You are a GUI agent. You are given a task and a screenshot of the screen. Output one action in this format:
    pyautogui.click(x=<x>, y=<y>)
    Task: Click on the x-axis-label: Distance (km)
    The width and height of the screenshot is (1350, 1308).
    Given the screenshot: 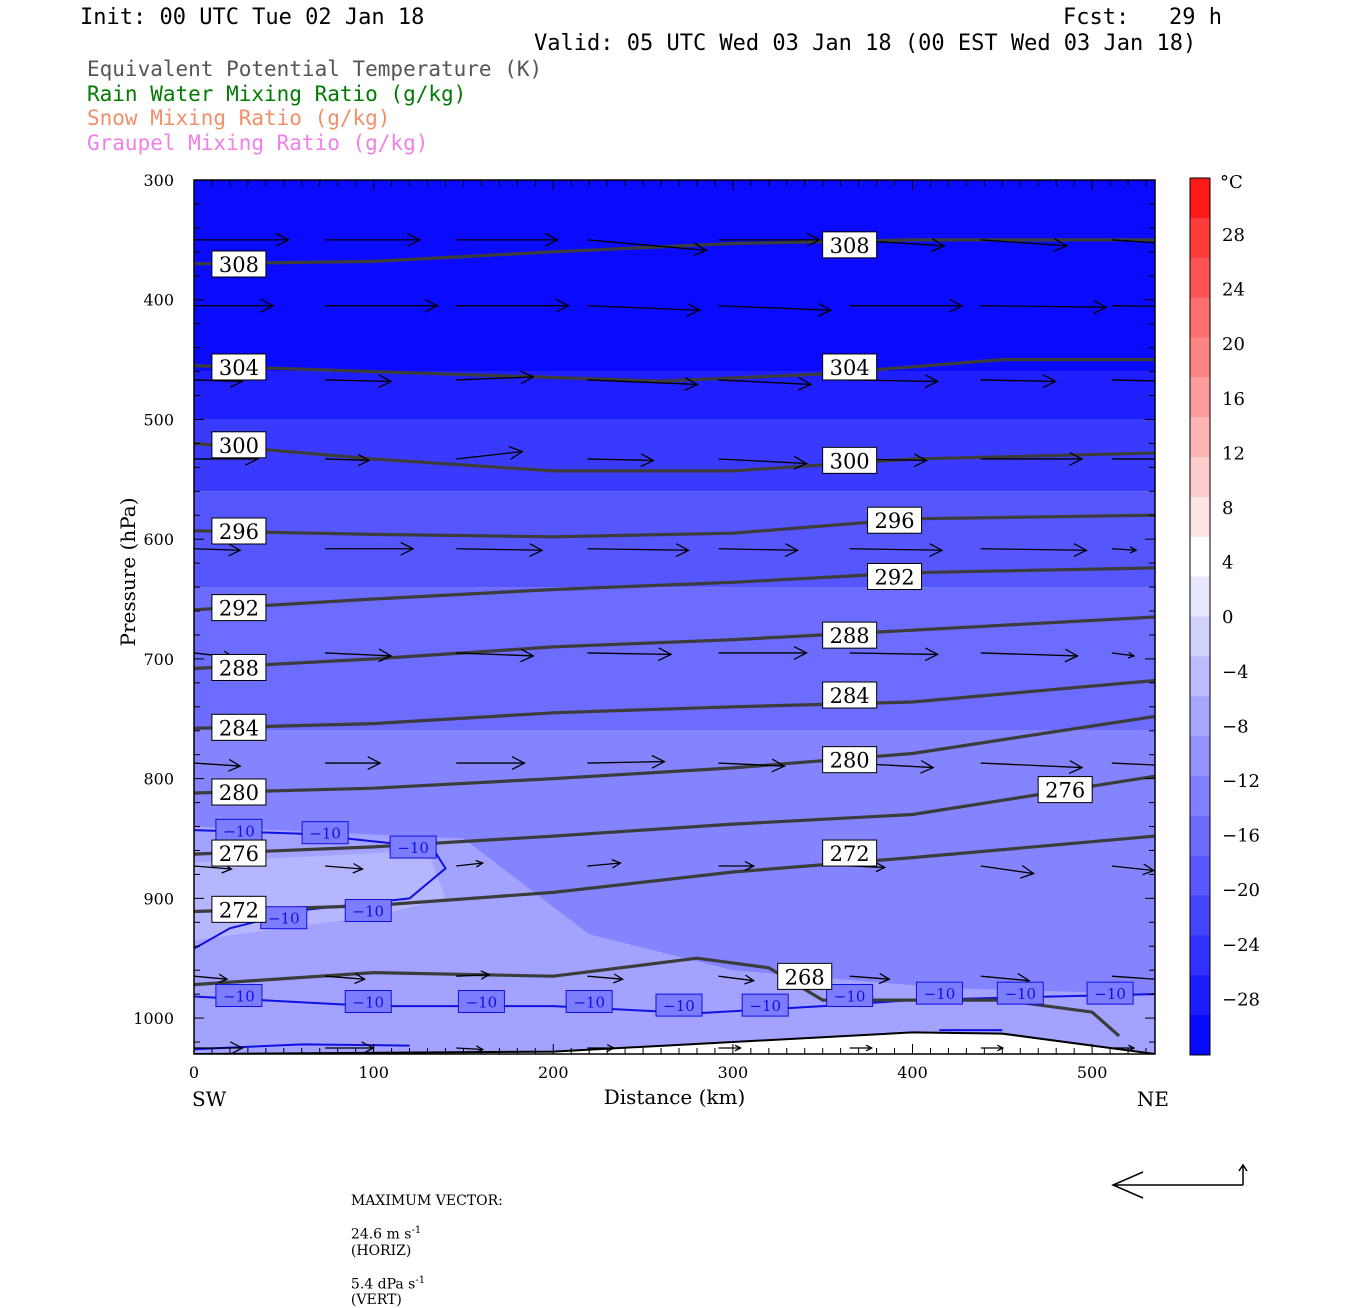 What is the action you would take?
    pyautogui.click(x=675, y=1097)
    